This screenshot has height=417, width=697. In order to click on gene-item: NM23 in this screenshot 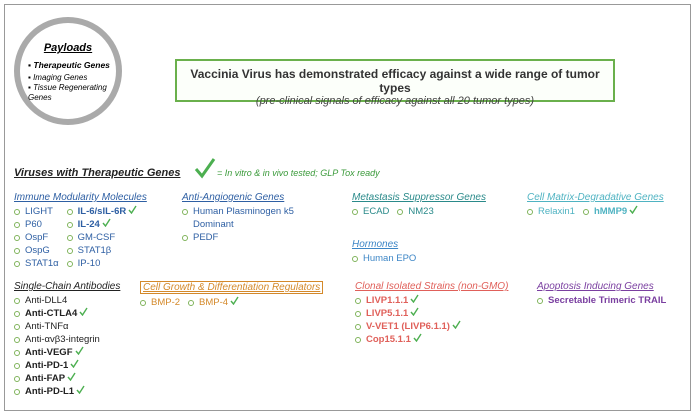, I will do `click(415, 211)`.